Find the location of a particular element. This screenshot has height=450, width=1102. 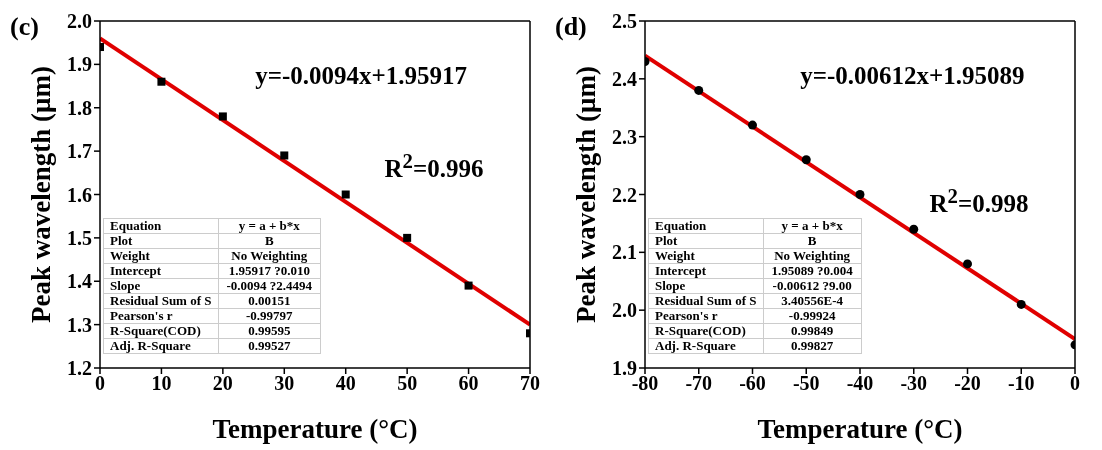

x-tick-label: -40 is located at coordinates (860, 383).